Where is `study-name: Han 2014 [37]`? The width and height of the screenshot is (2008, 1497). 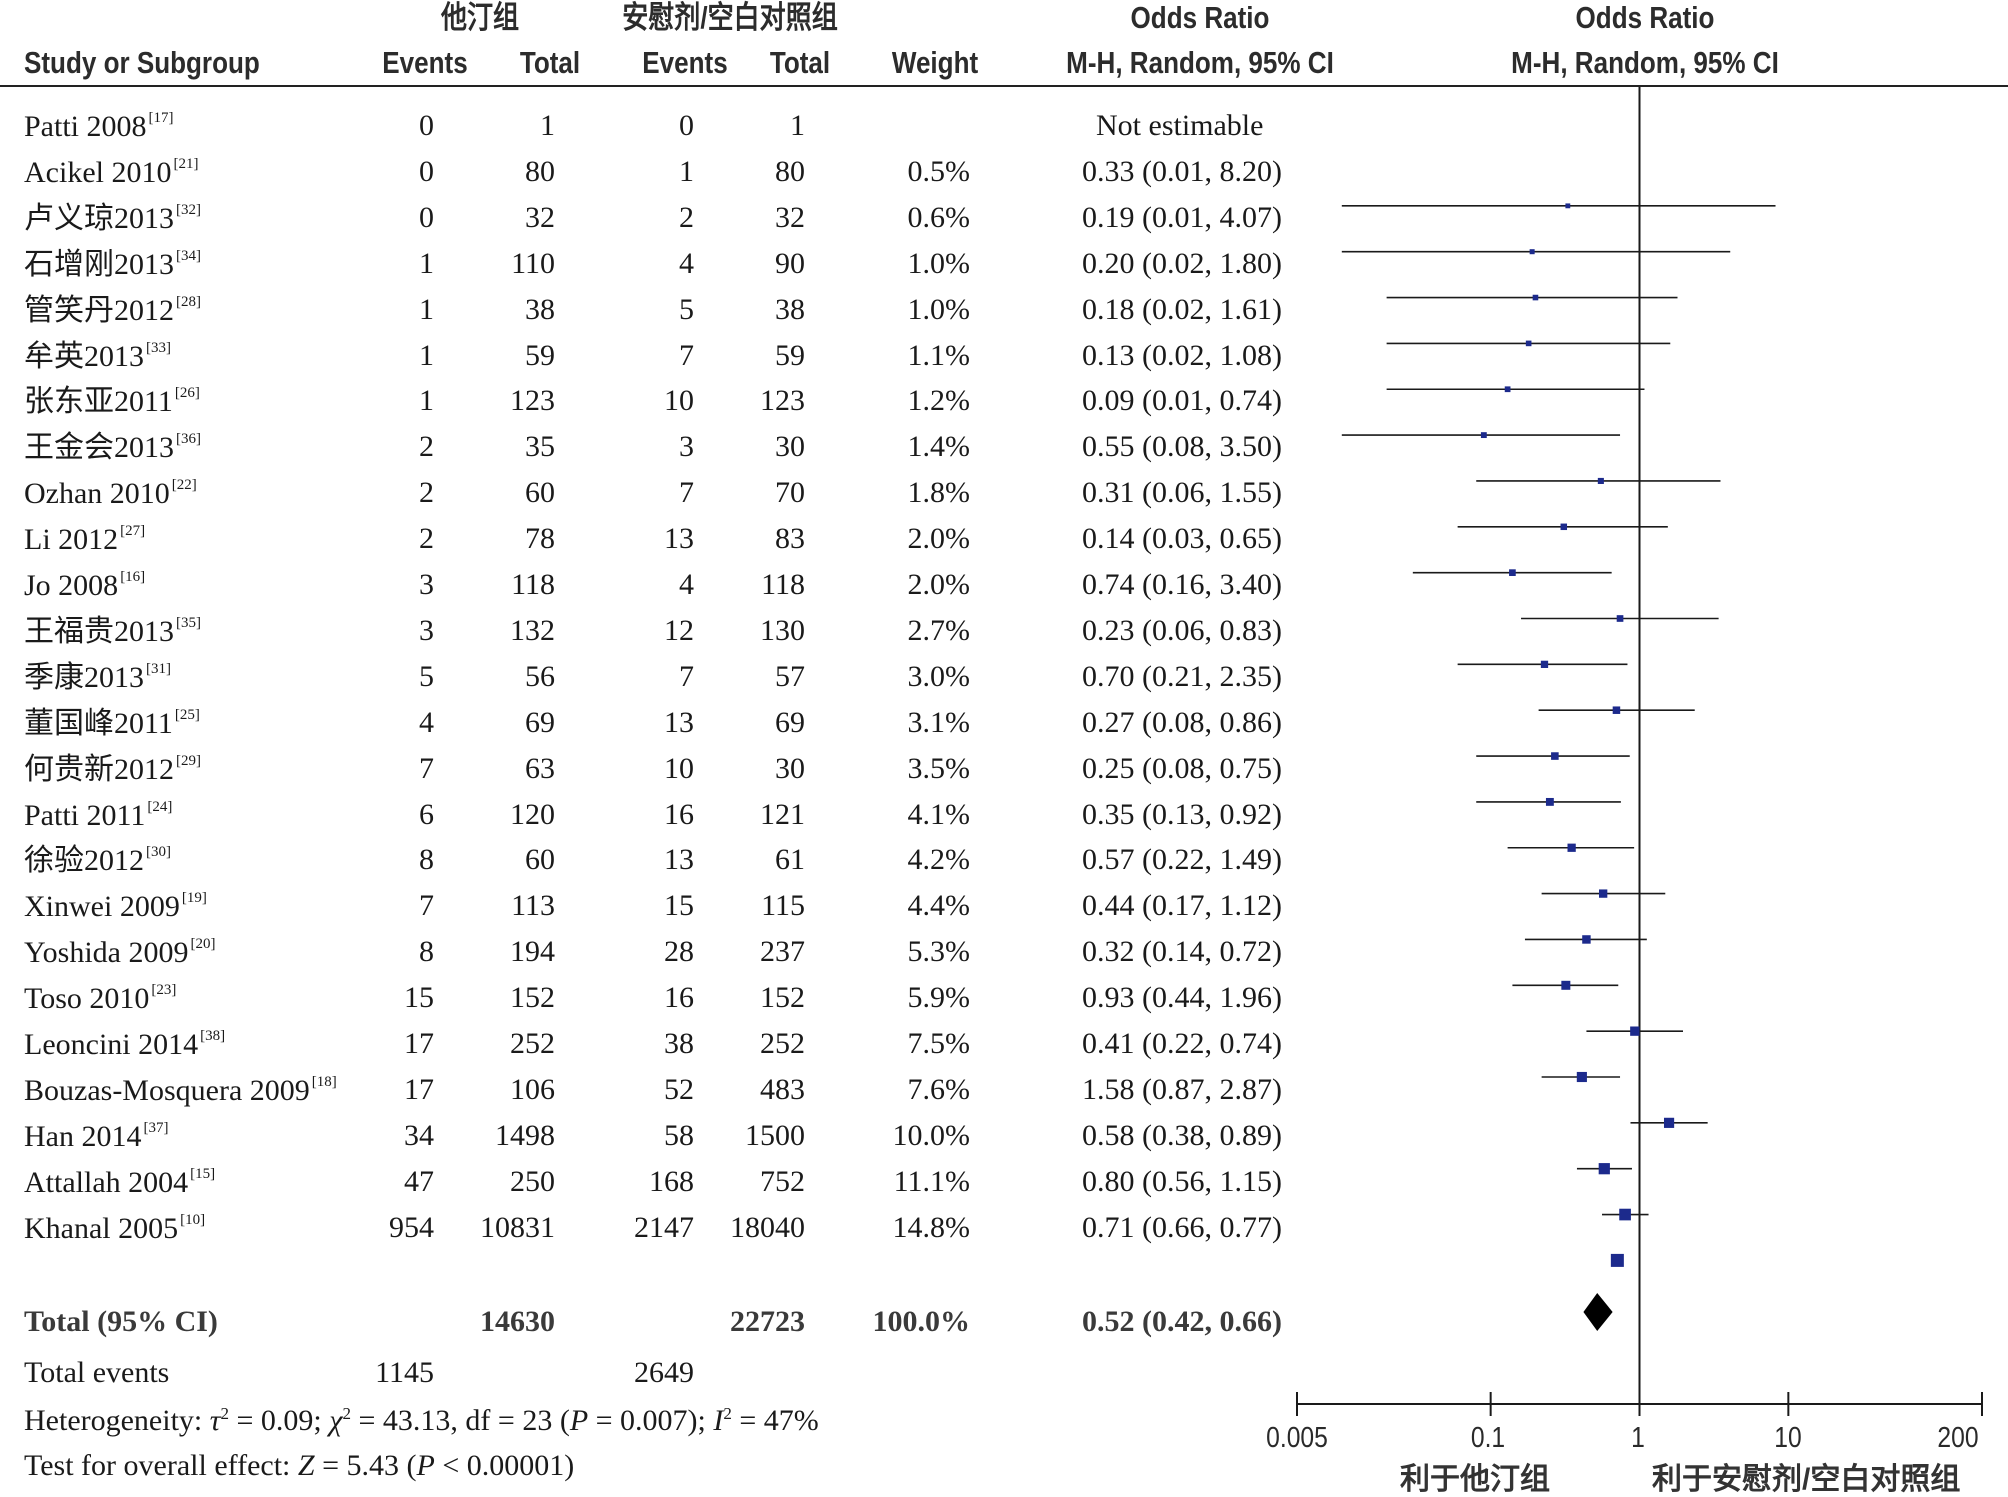 study-name: Han 2014 [37] is located at coordinates (96, 1136).